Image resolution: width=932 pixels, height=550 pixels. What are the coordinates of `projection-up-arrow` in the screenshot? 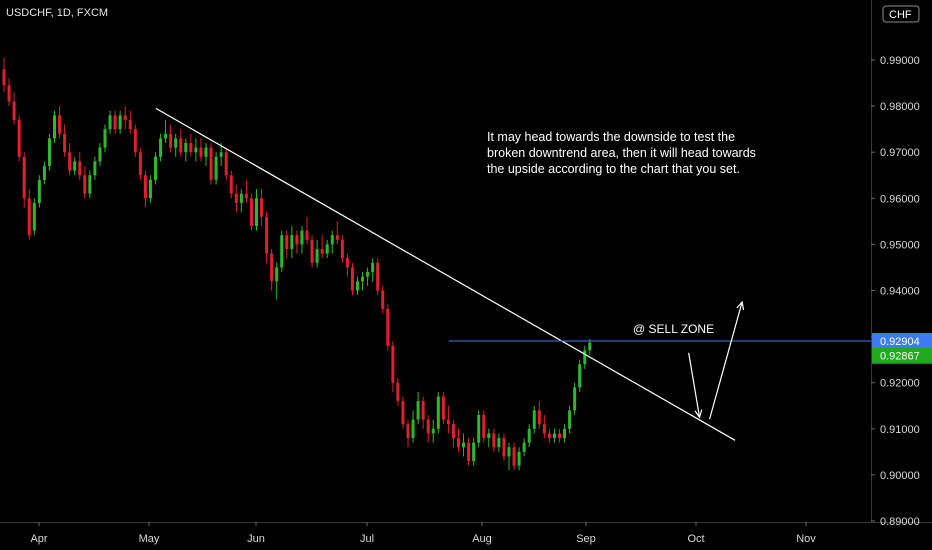 It's located at (725, 360).